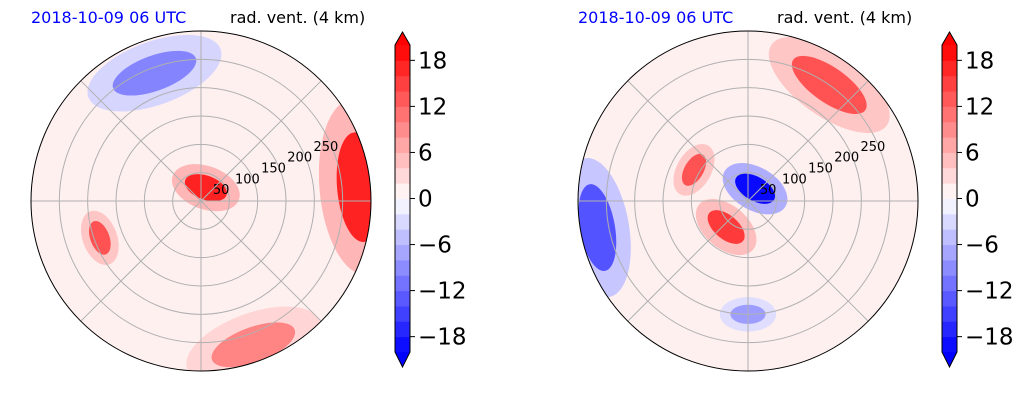  What do you see at coordinates (298, 17) in the screenshot?
I see `chart-title-left: rad. vent. (4 km)` at bounding box center [298, 17].